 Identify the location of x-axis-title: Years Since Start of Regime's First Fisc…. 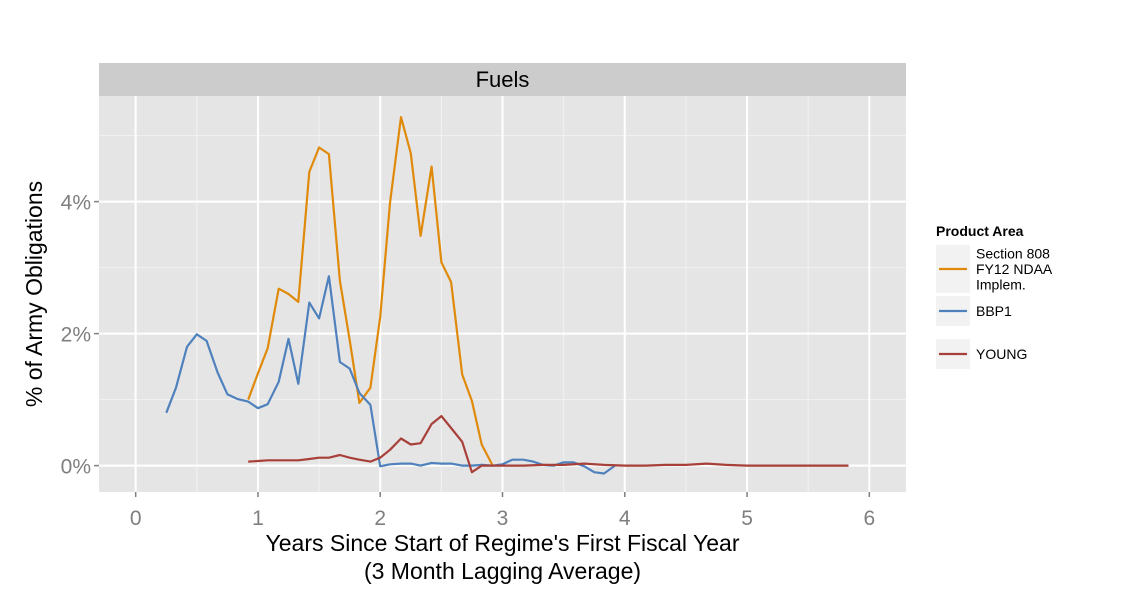
(503, 543).